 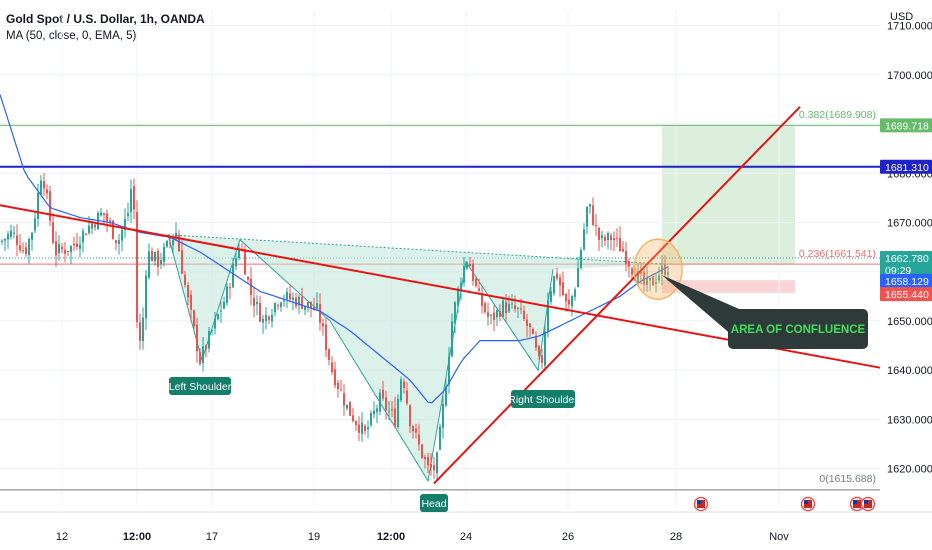 I want to click on price-tag-label: 1689.718, so click(x=907, y=126).